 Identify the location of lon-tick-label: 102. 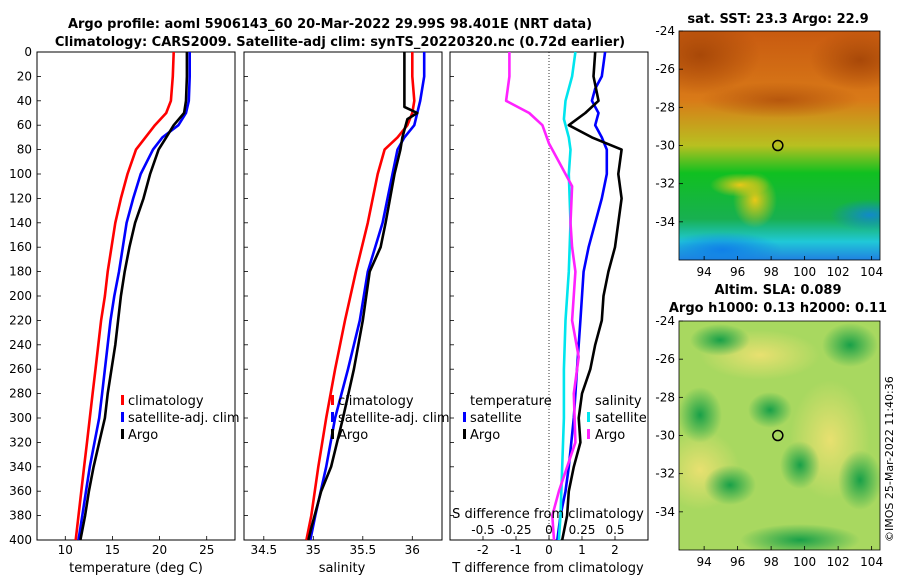
(838, 272).